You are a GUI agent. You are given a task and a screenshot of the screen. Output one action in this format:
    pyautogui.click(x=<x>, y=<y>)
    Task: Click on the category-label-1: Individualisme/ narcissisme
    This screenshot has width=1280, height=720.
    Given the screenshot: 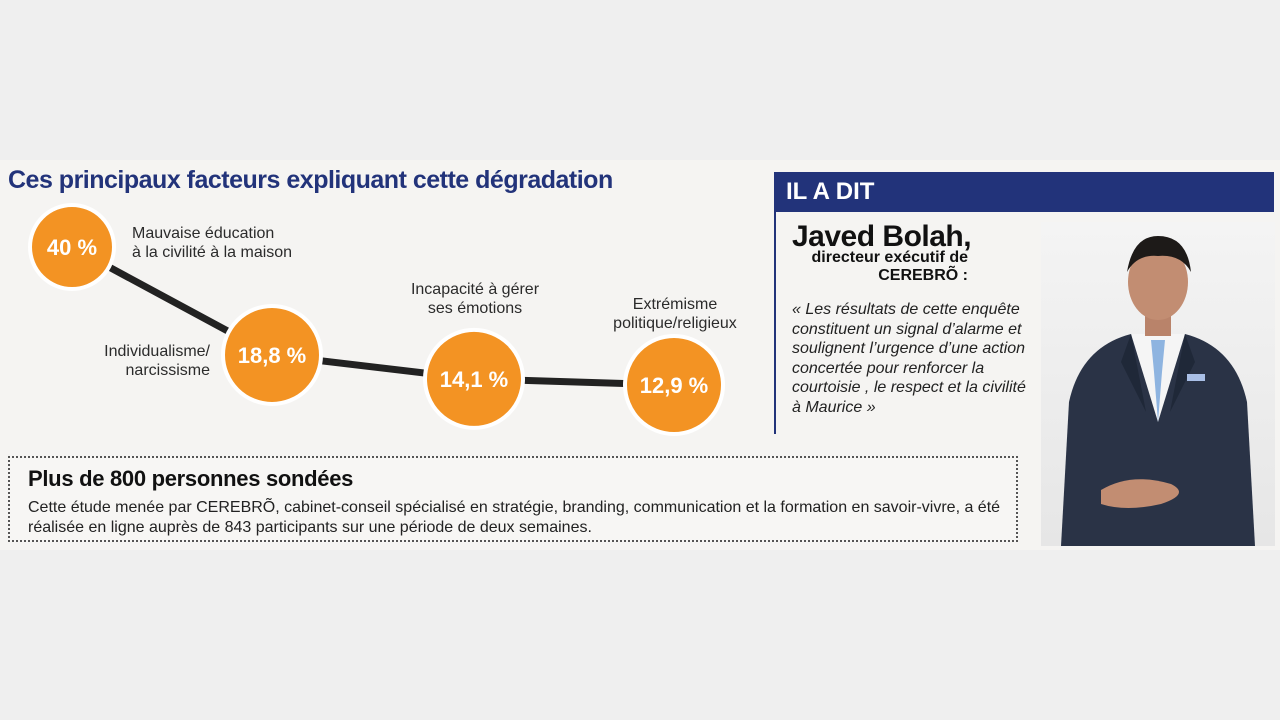 What is the action you would take?
    pyautogui.click(x=135, y=361)
    